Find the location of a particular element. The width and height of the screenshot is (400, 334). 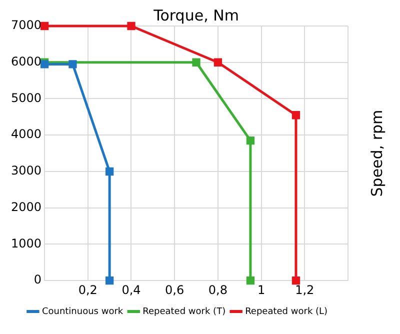

legend-label: Repeated work (T) is located at coordinates (184, 311).